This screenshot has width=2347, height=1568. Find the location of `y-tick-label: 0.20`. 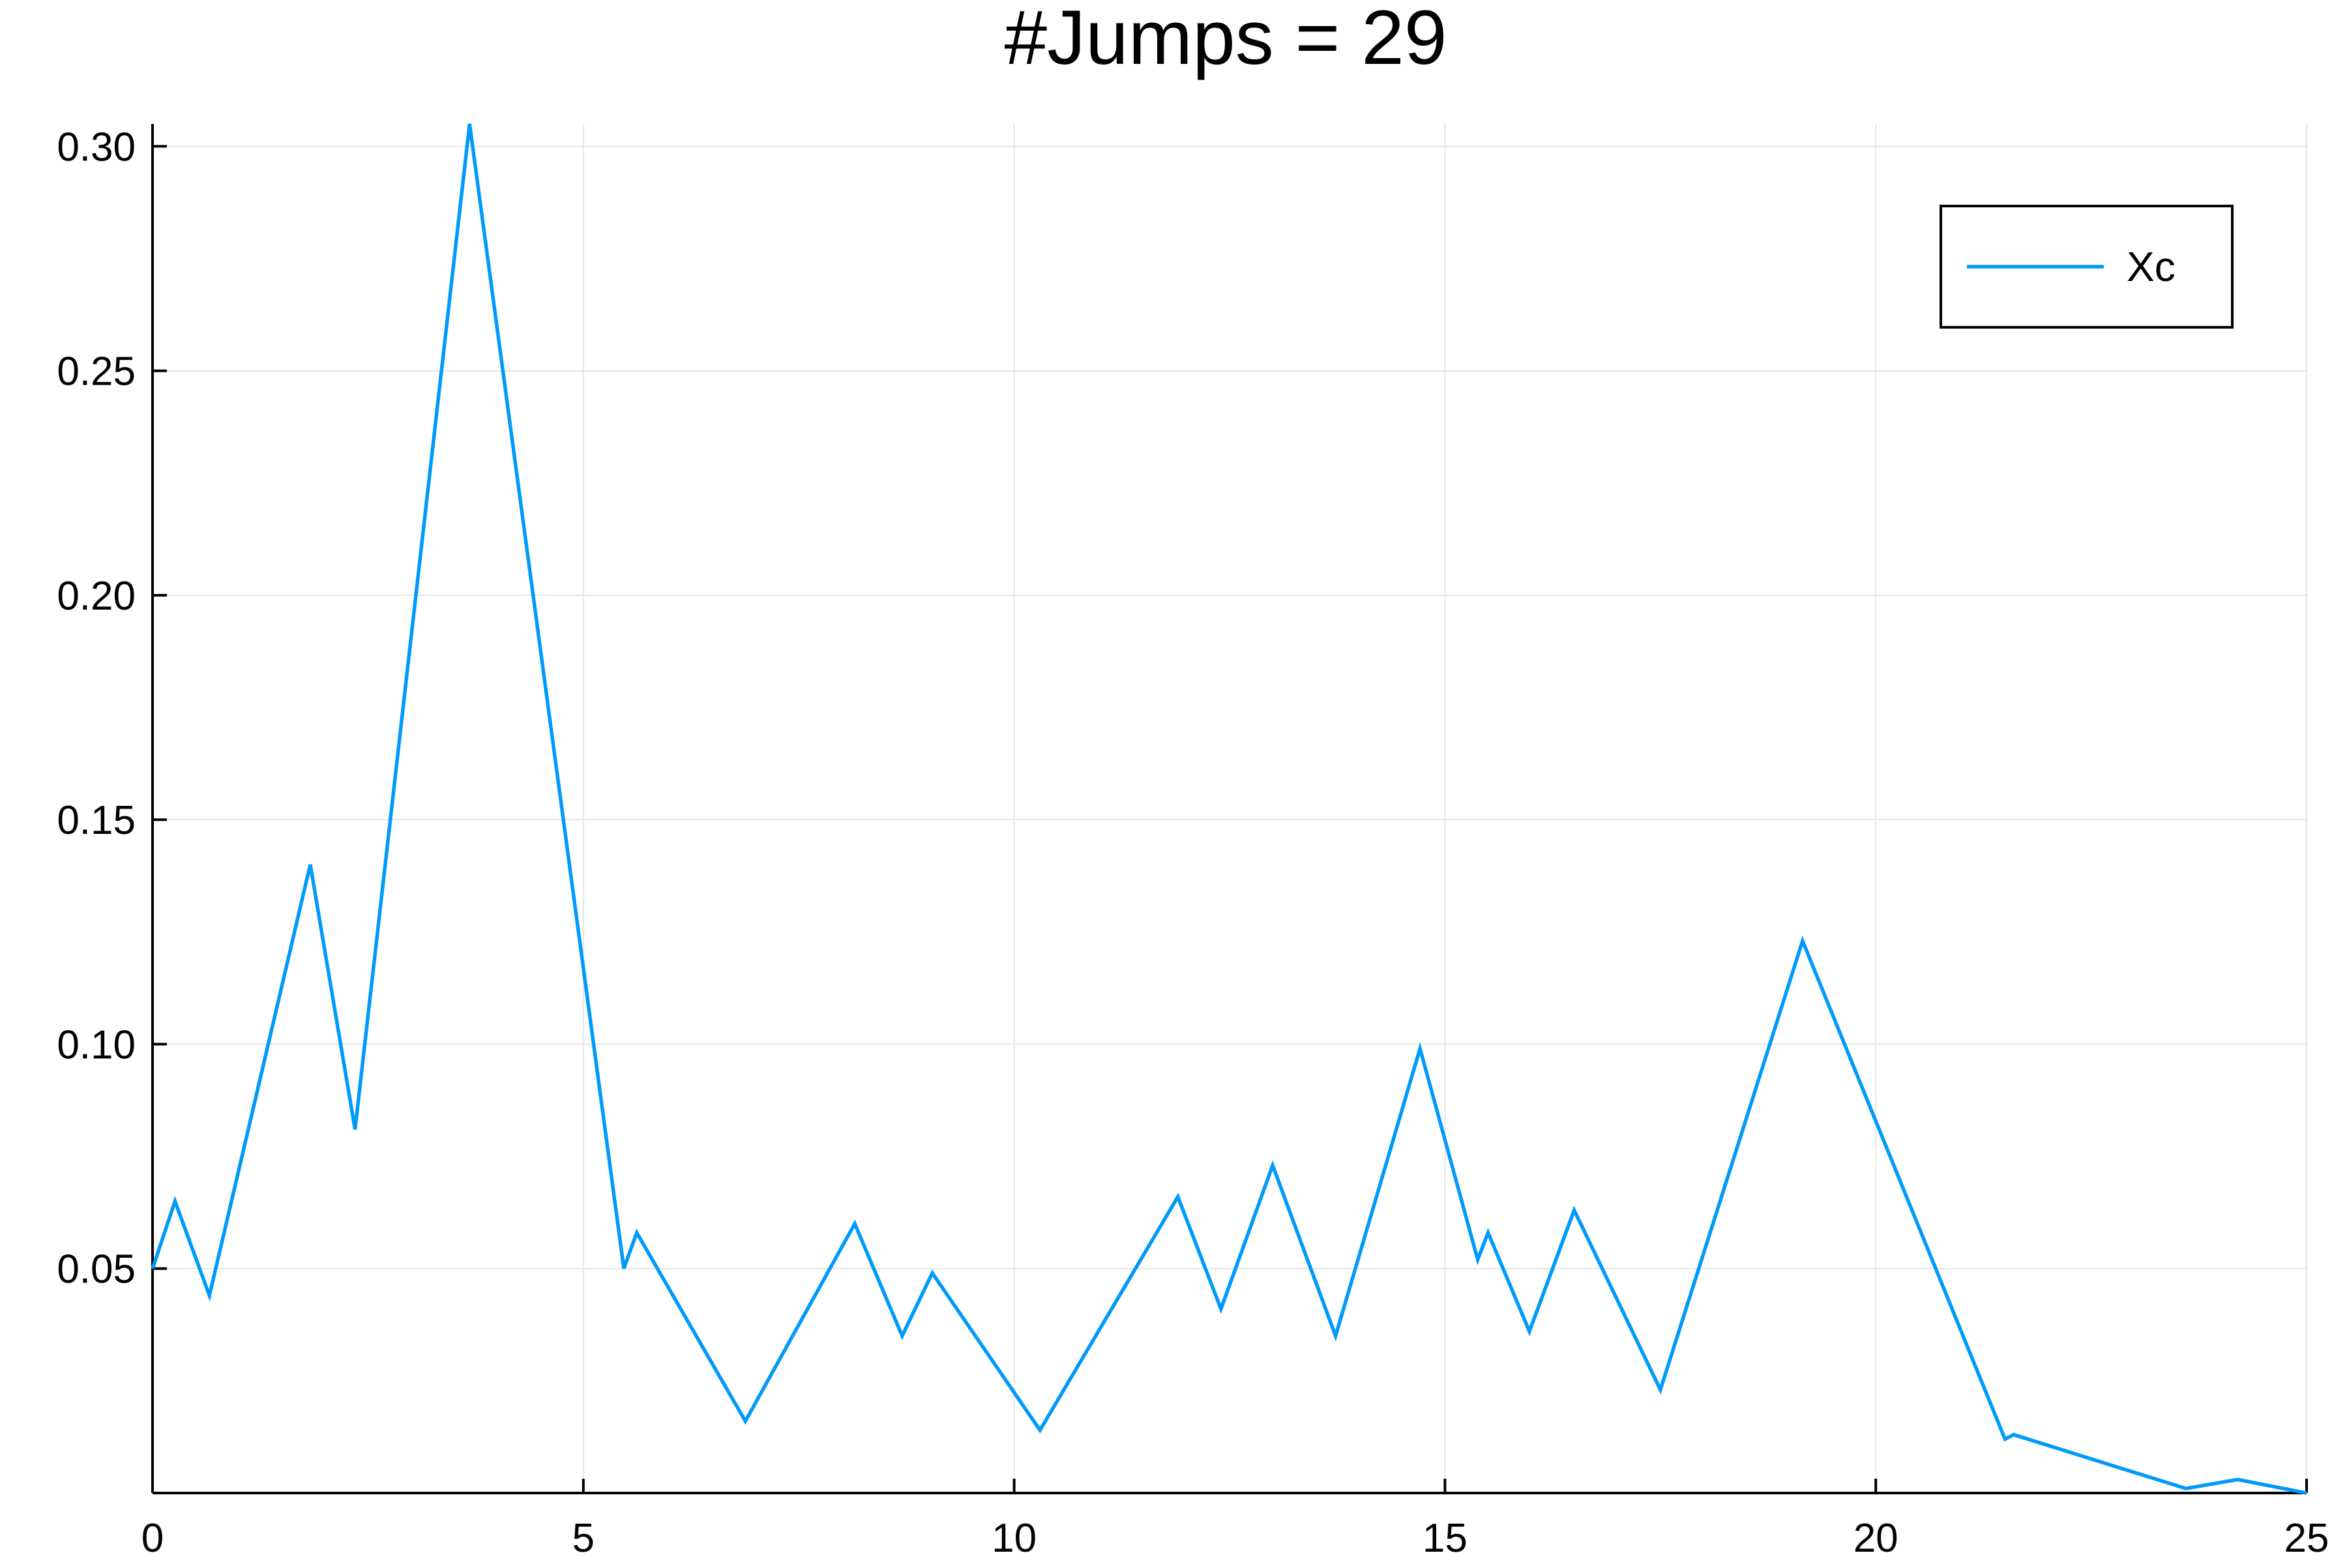

y-tick-label: 0.20 is located at coordinates (96, 596).